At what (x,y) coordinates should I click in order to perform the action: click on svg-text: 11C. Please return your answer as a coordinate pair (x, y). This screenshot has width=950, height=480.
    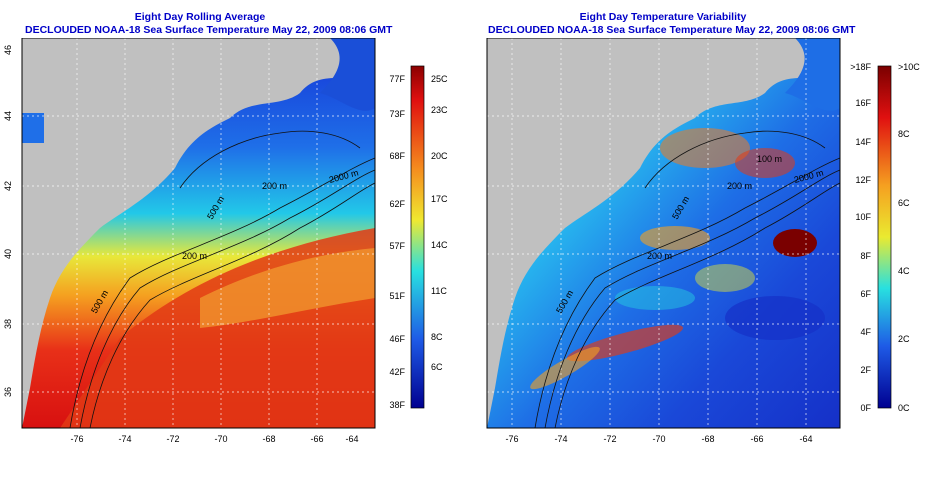
    Looking at the image, I should click on (439, 291).